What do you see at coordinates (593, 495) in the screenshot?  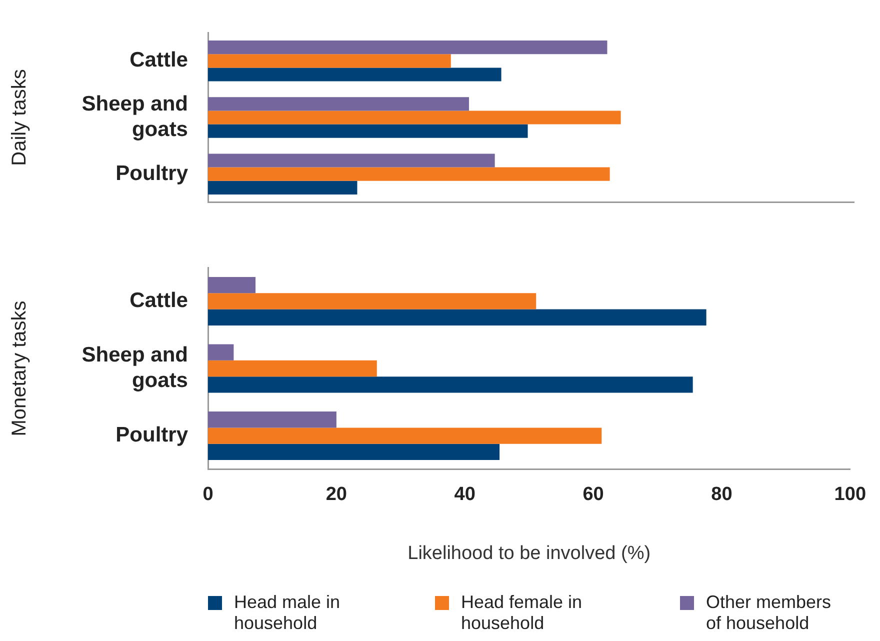 I see `x-tick-label: 60` at bounding box center [593, 495].